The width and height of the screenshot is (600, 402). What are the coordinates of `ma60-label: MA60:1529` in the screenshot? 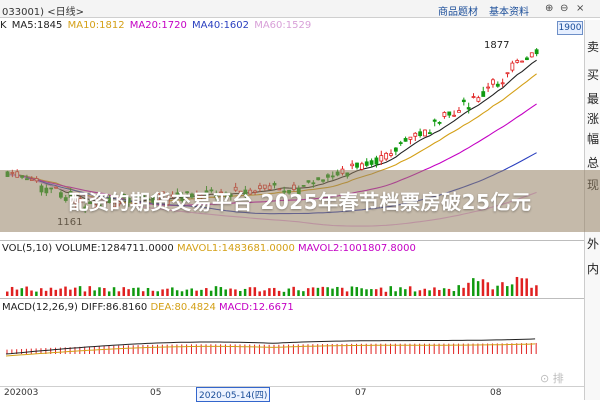 It's located at (283, 25).